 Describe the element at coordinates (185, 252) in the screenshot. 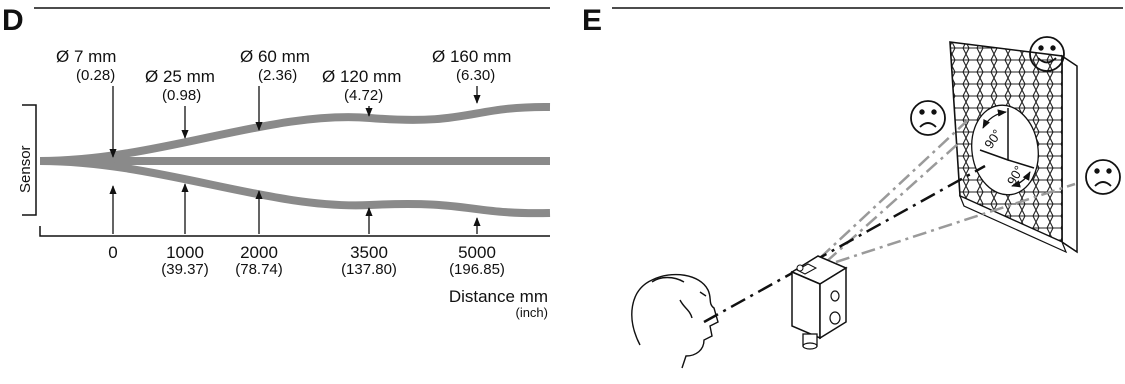

I see `distance-label-2: 1000` at that location.